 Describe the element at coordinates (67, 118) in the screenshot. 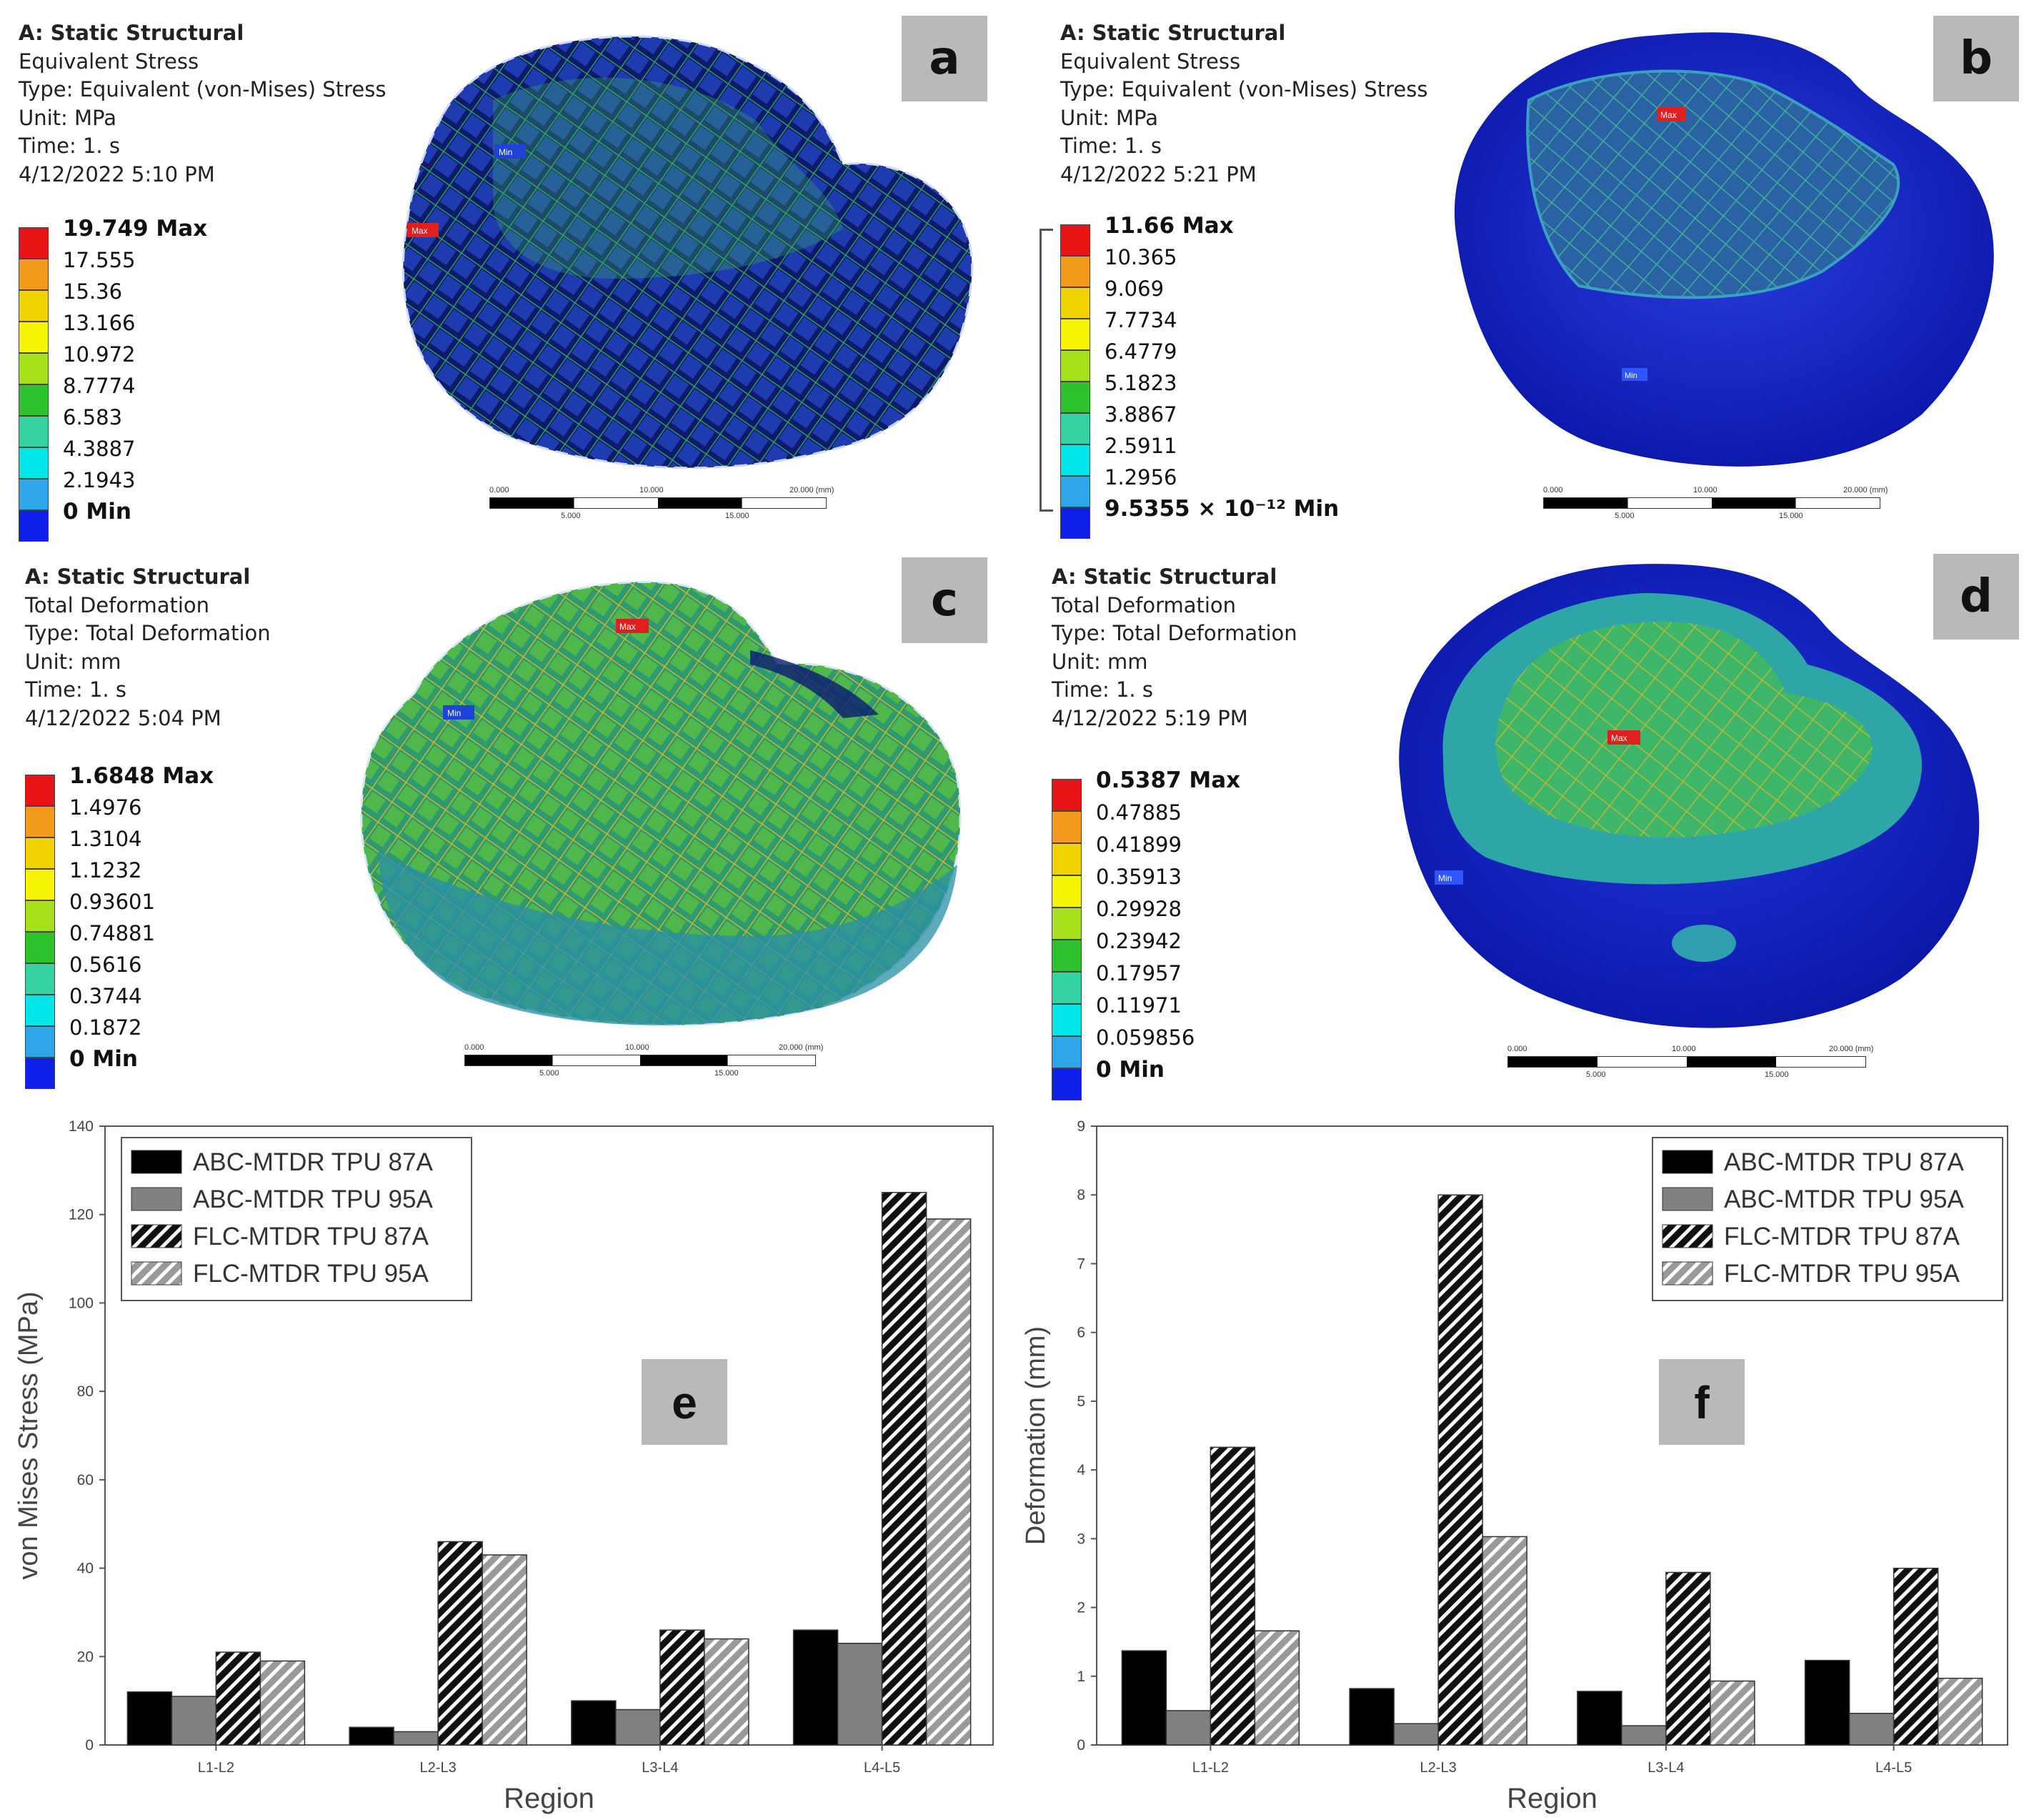

I see `panel-a-line-3: Unit: MPa` at that location.